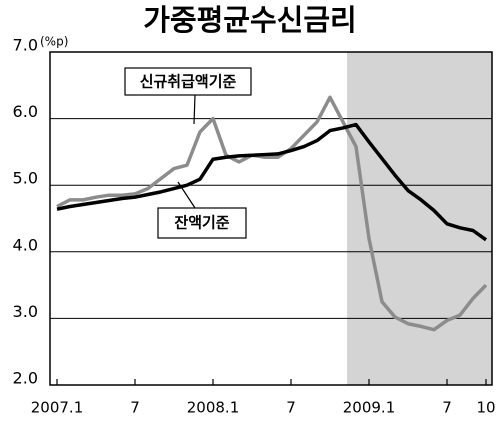 This screenshot has width=500, height=423. Describe the element at coordinates (249, 20) in the screenshot. I see `chart-title: 가중평균수신금리` at that location.